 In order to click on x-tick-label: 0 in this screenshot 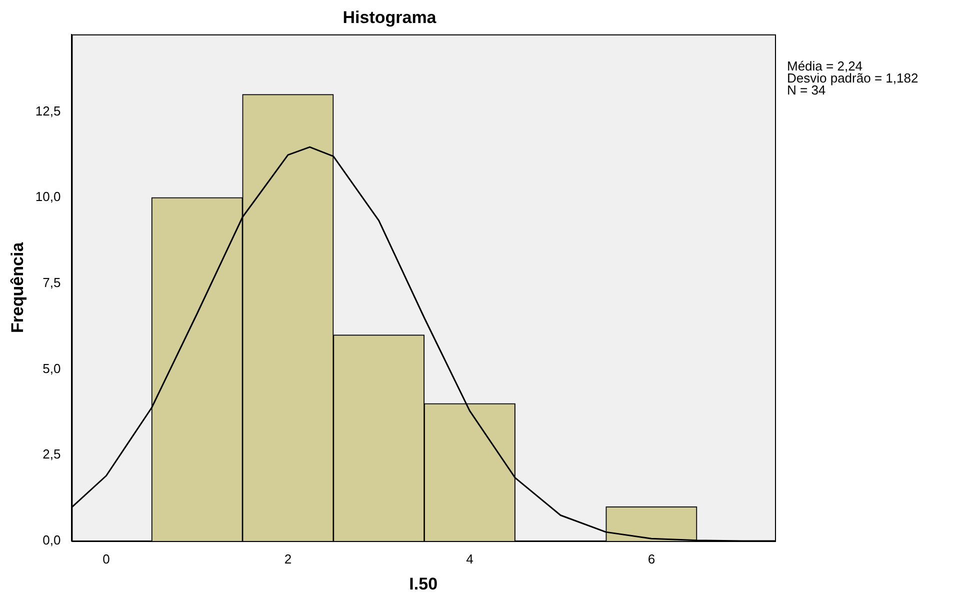, I will do `click(106, 558)`.